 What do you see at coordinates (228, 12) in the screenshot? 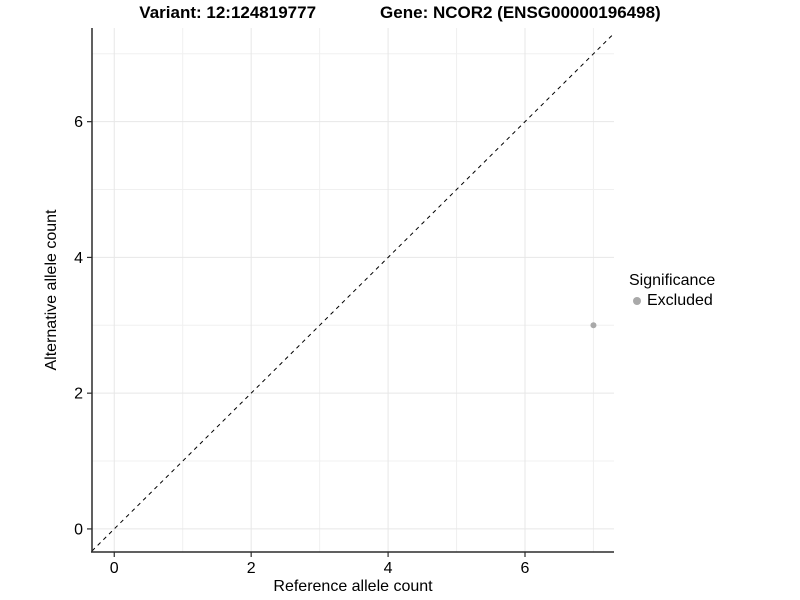
I see `plot-title-variant: Variant: 12:124819777` at bounding box center [228, 12].